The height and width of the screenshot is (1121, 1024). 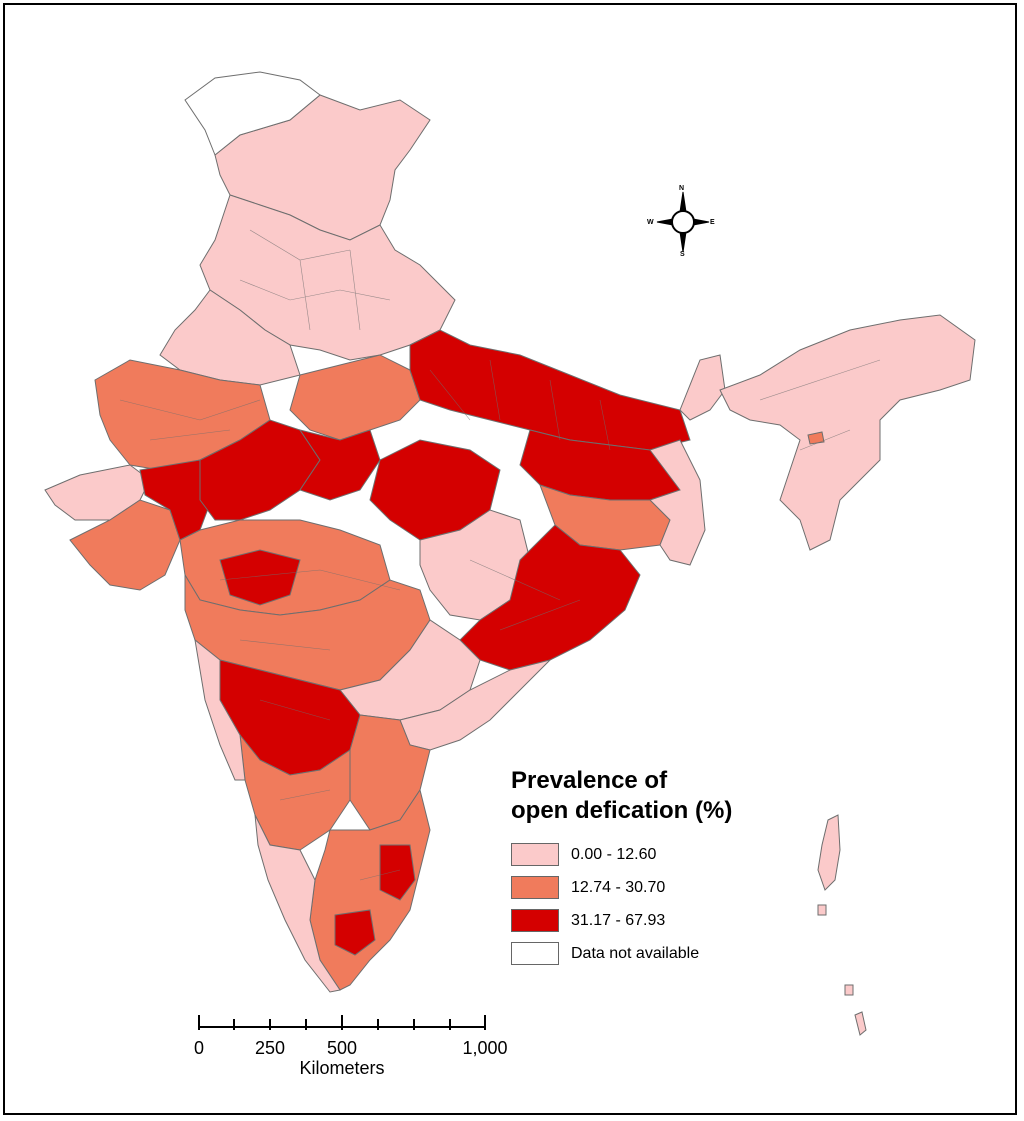 What do you see at coordinates (535, 854) in the screenshot?
I see `legend-swatch-low` at bounding box center [535, 854].